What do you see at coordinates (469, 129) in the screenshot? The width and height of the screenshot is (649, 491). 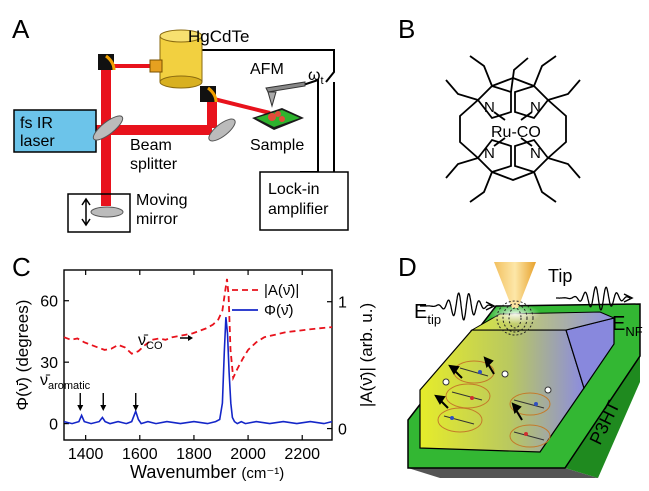 I see `bridge-left` at bounding box center [469, 129].